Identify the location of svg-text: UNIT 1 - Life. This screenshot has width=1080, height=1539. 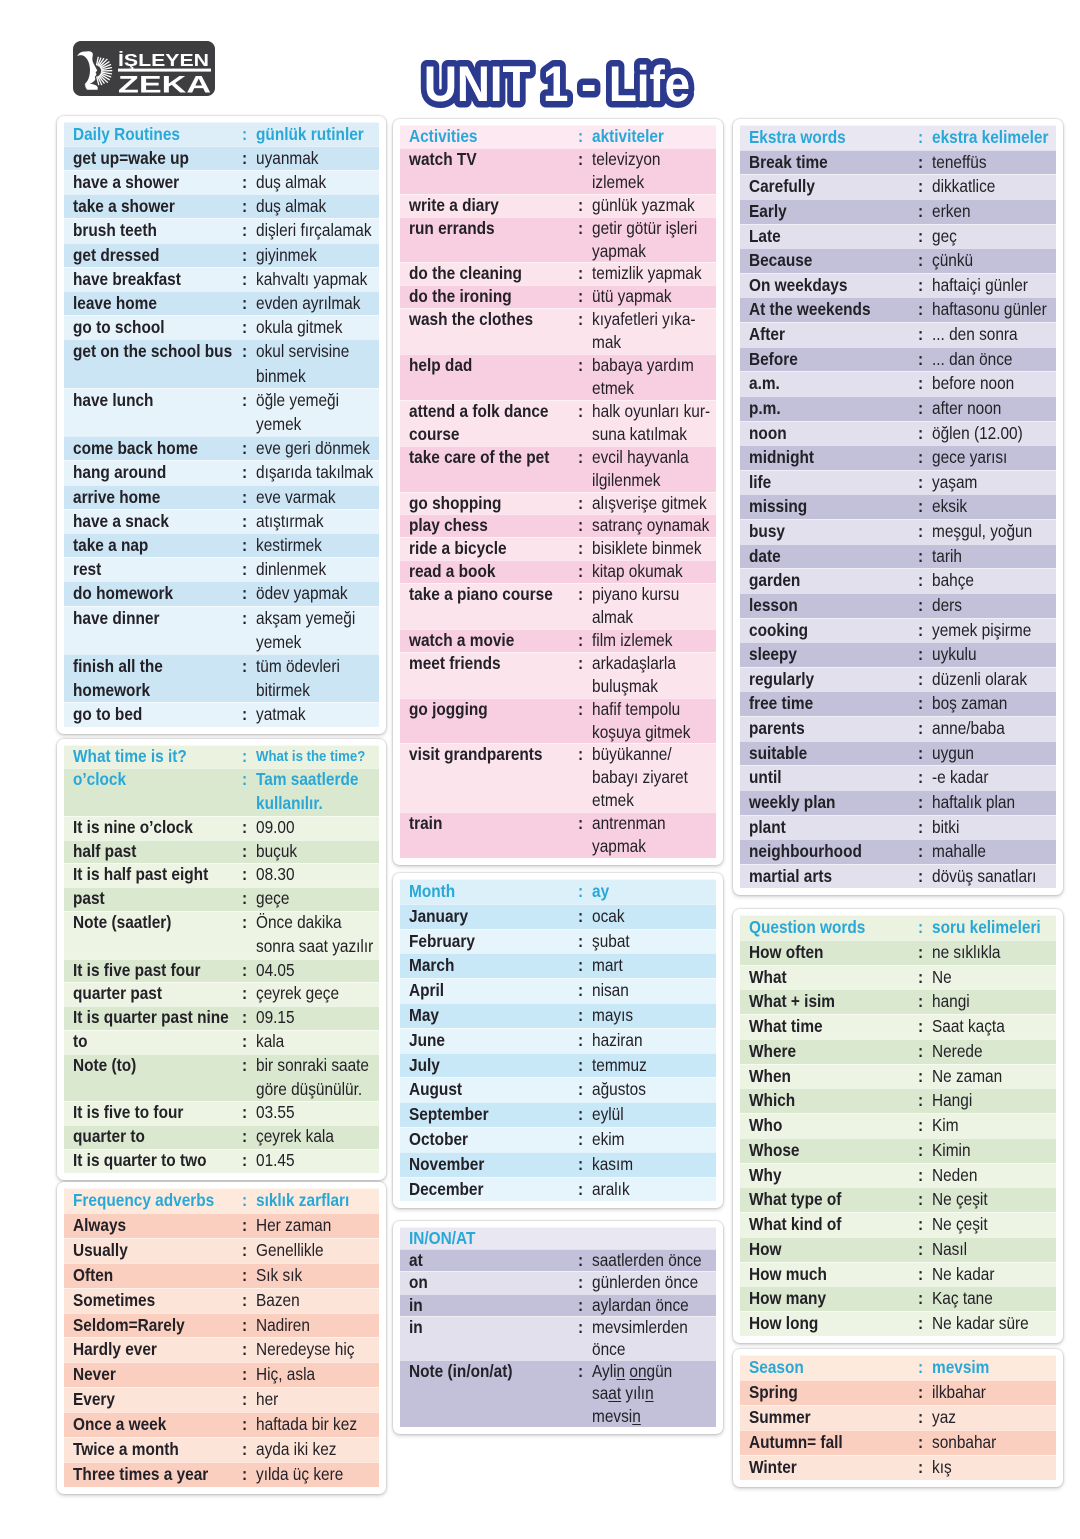
(557, 84).